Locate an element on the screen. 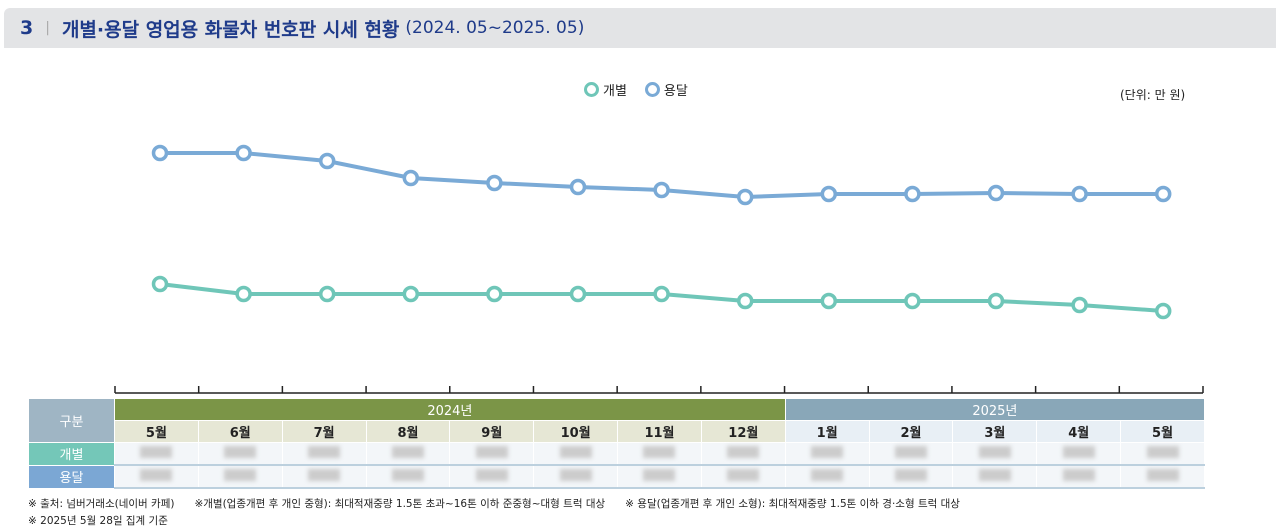 The width and height of the screenshot is (1280, 531). row-label-gaebyeol: 개별 is located at coordinates (71, 454).